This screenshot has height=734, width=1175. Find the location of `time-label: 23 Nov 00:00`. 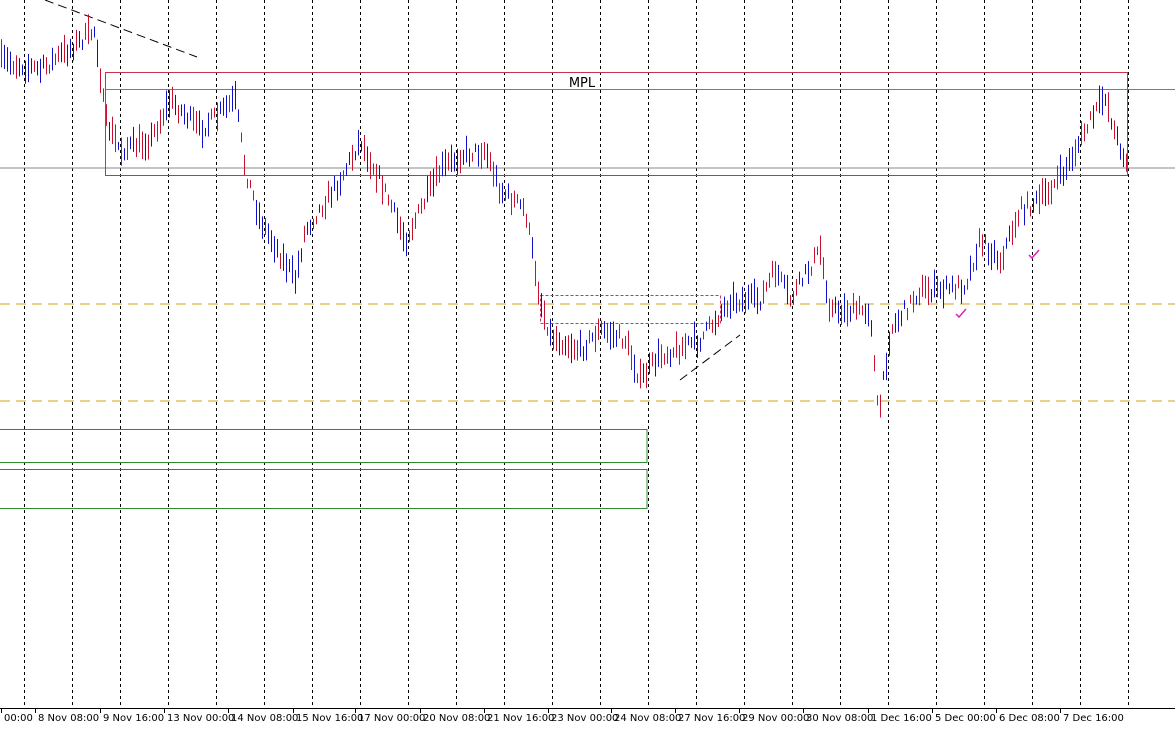

time-label: 23 Nov 00:00 is located at coordinates (584, 718).